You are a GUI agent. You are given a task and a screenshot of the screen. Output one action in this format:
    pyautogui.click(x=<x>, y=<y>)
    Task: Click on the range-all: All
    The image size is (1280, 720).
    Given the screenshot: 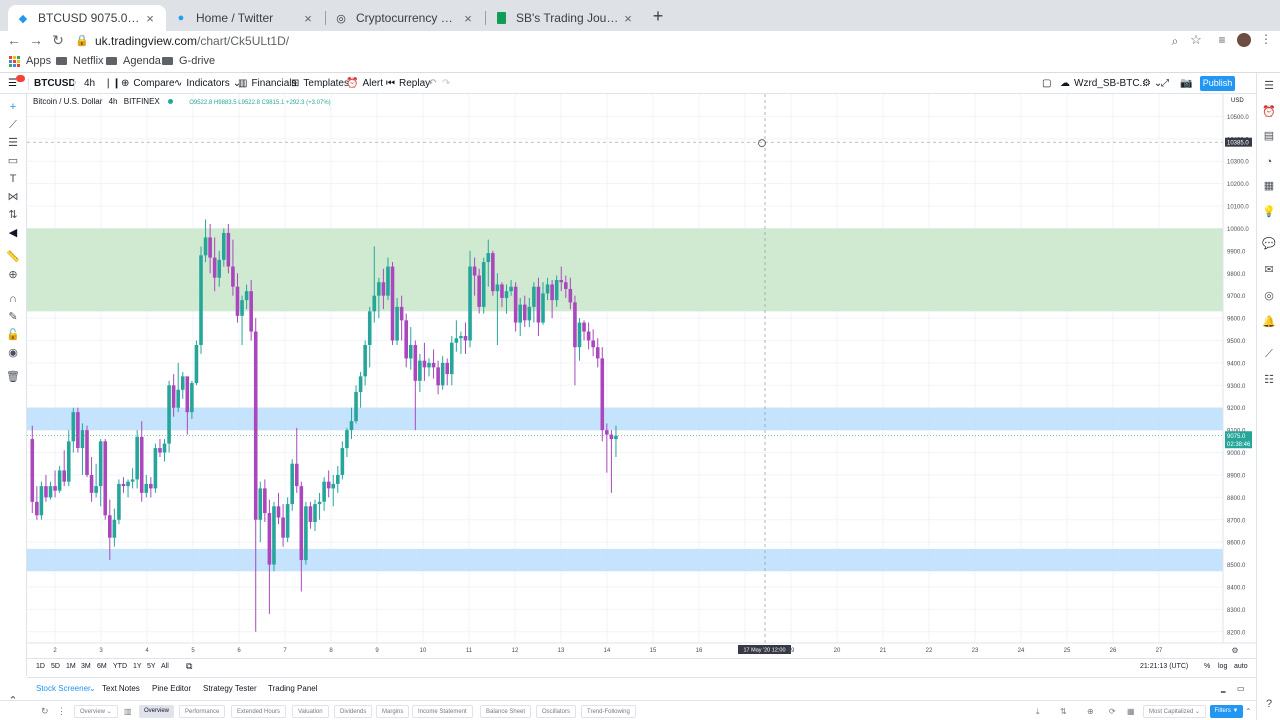 What is the action you would take?
    pyautogui.click(x=165, y=666)
    